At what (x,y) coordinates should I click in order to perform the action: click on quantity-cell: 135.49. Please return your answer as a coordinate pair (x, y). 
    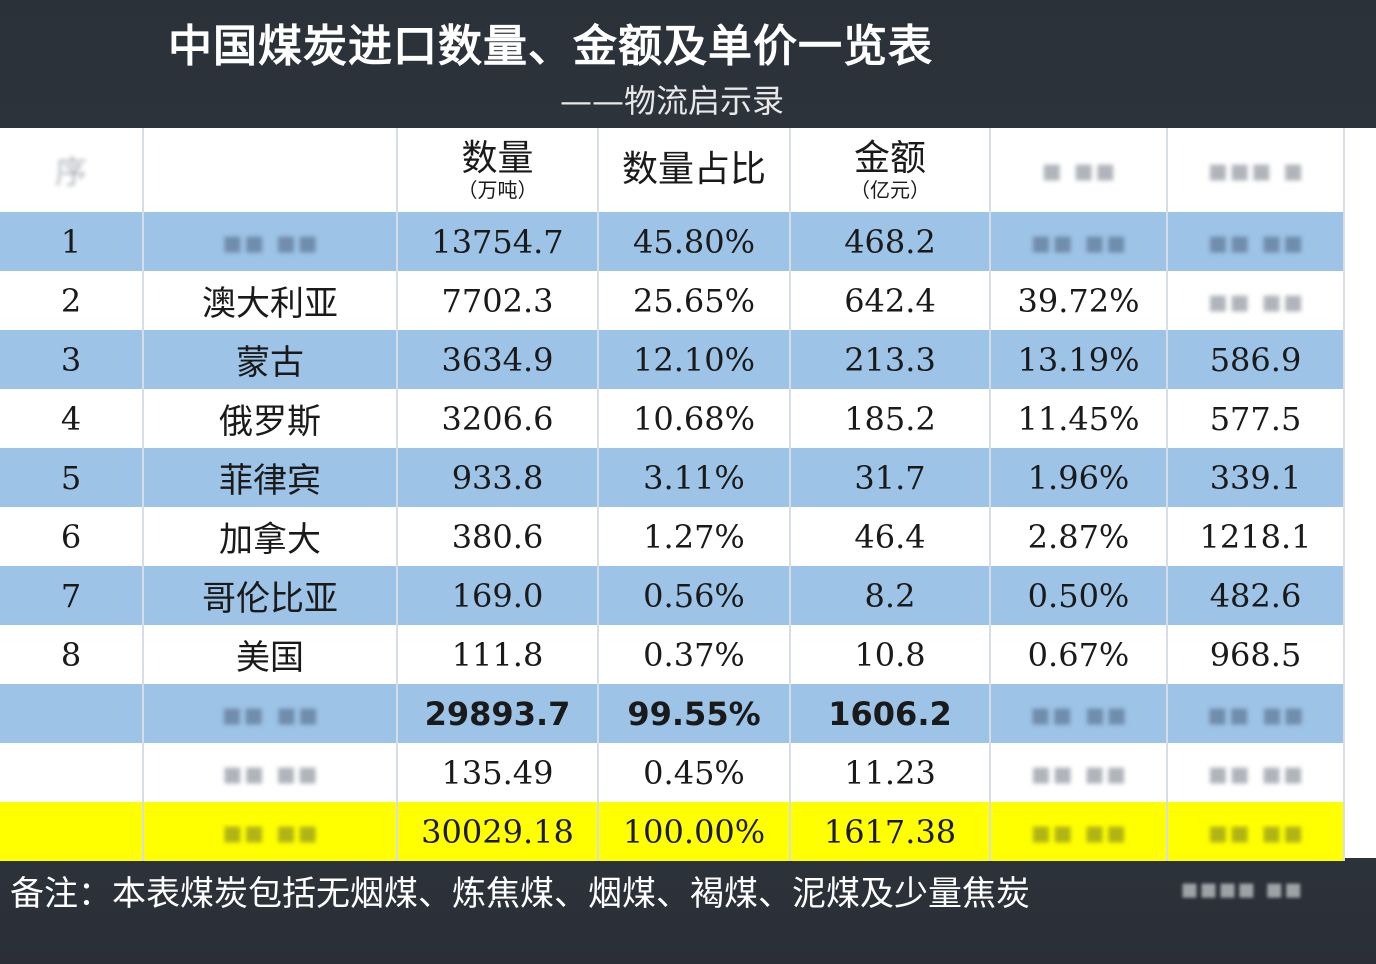
    Looking at the image, I should click on (498, 772).